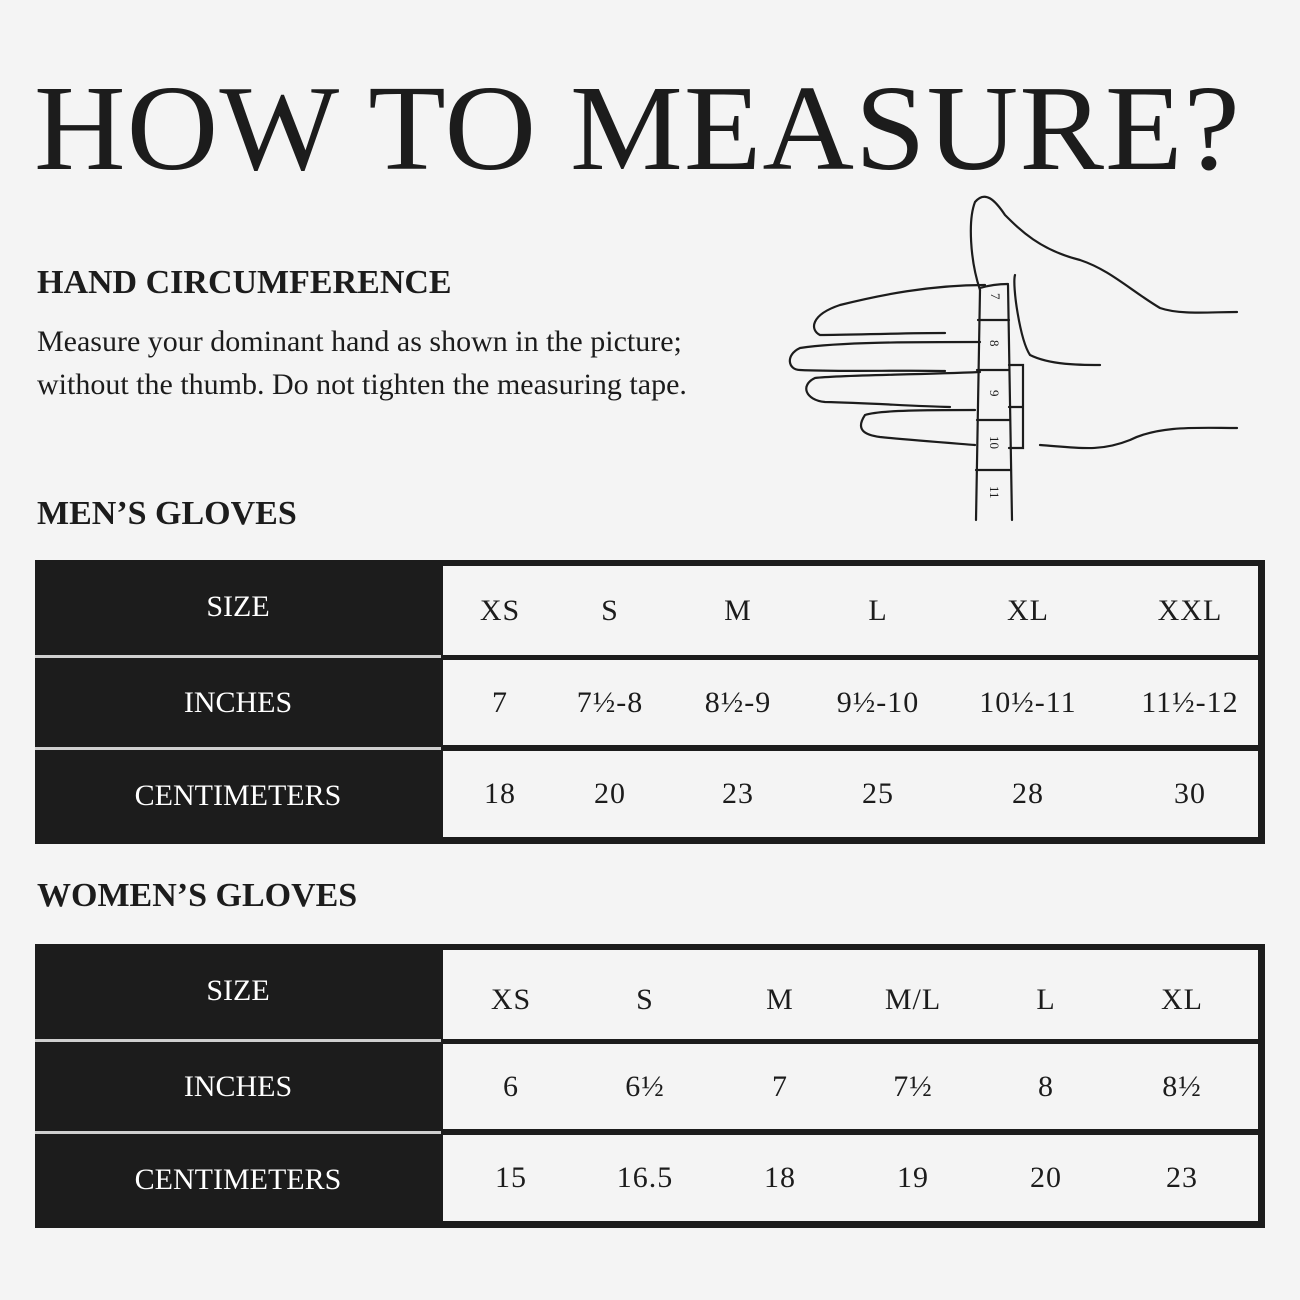 The width and height of the screenshot is (1300, 1300). What do you see at coordinates (637, 128) in the screenshot?
I see `page-title: HOW TO MEASURE?` at bounding box center [637, 128].